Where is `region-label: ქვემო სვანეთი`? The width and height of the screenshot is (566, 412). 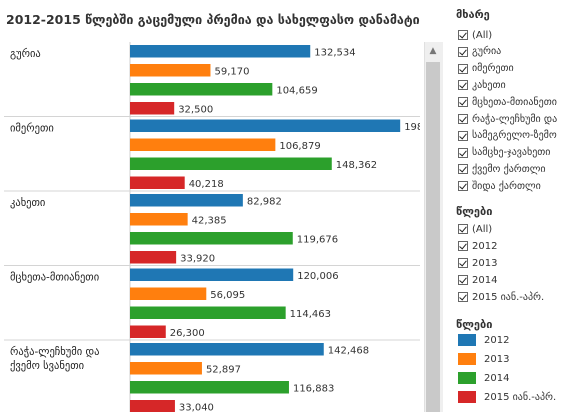 region-label: ქვემო სვანეთი is located at coordinates (47, 366).